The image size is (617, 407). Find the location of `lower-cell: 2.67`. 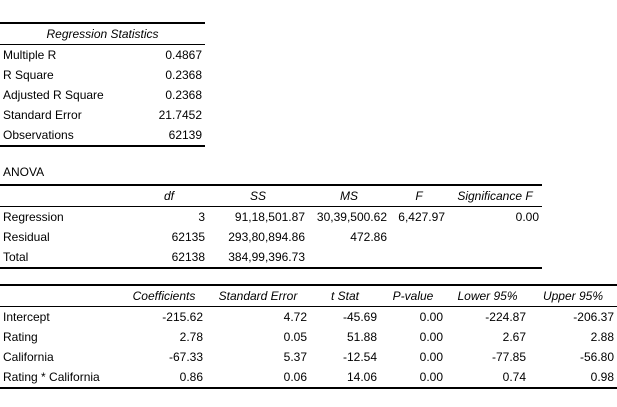

lower-cell: 2.67 is located at coordinates (514, 337).